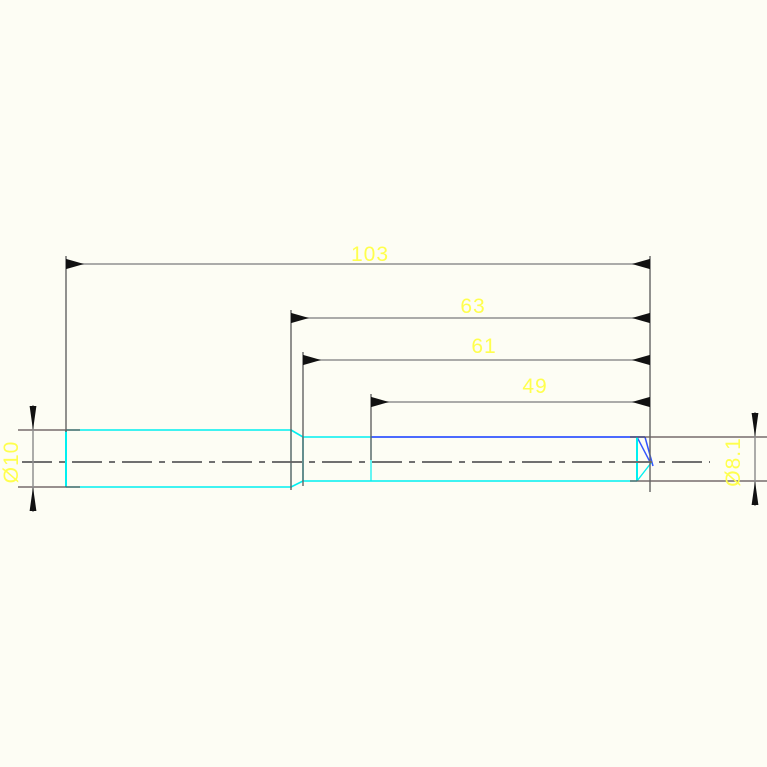 The width and height of the screenshot is (767, 767). Describe the element at coordinates (449, 320) in the screenshot. I see `dimension-labels: 103 63 61 49` at that location.